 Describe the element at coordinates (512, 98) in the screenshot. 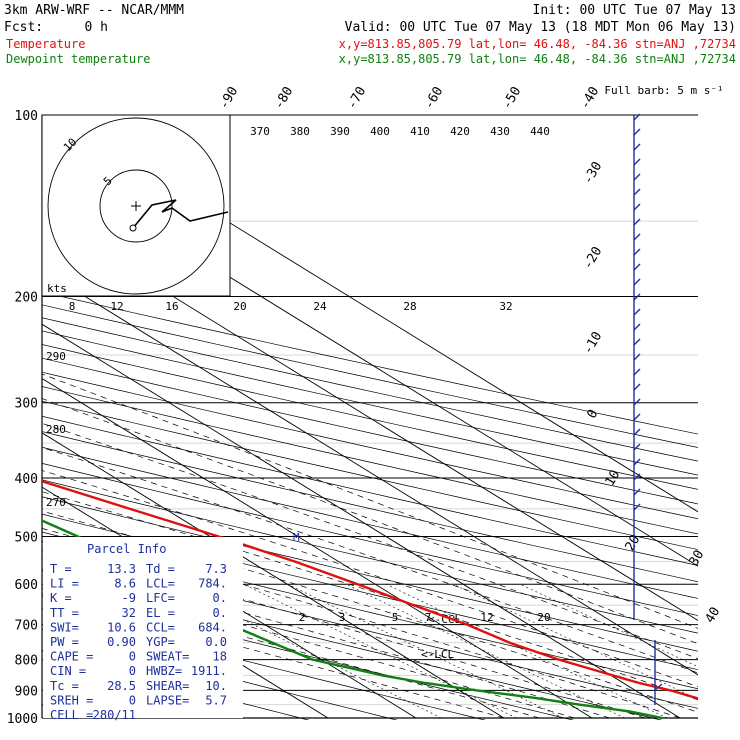

I see `isotherm-tick-label: -50` at that location.